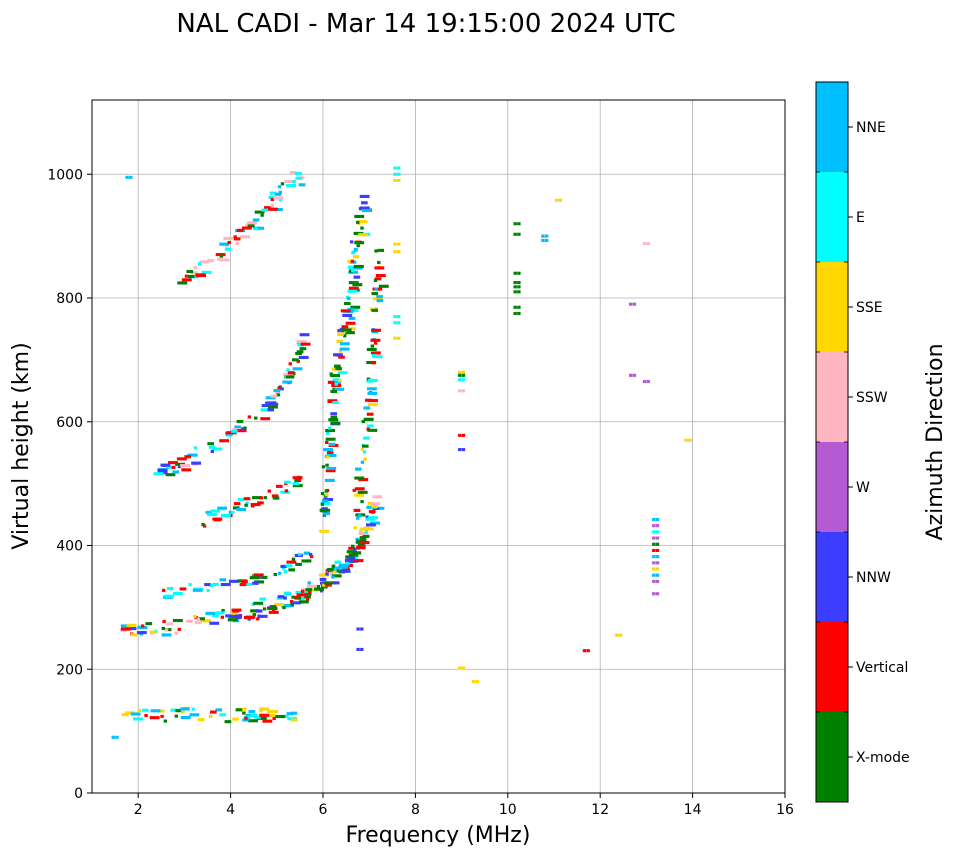 Image resolution: width=958 pixels, height=857 pixels. Describe the element at coordinates (425, 24) in the screenshot. I see `chart-title: NAL CADI - Mar 14 19:15:00 2024 UTC` at that location.